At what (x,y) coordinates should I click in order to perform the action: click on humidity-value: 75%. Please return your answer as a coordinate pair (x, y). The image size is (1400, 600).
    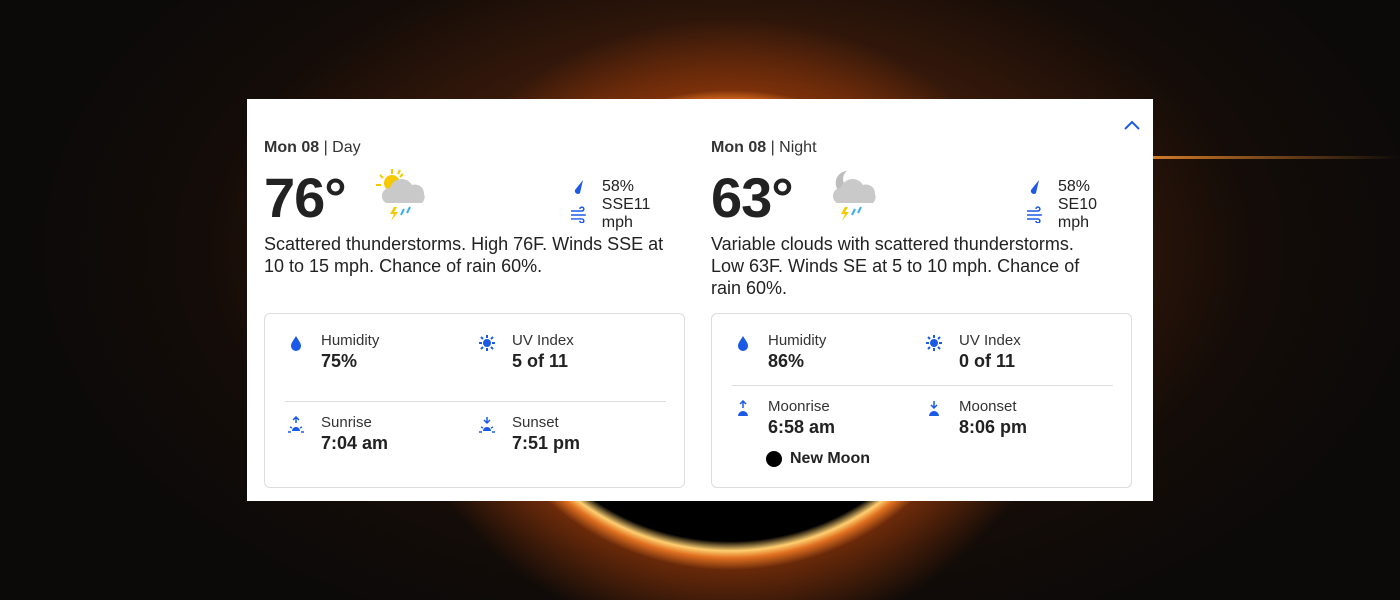
    Looking at the image, I should click on (339, 361).